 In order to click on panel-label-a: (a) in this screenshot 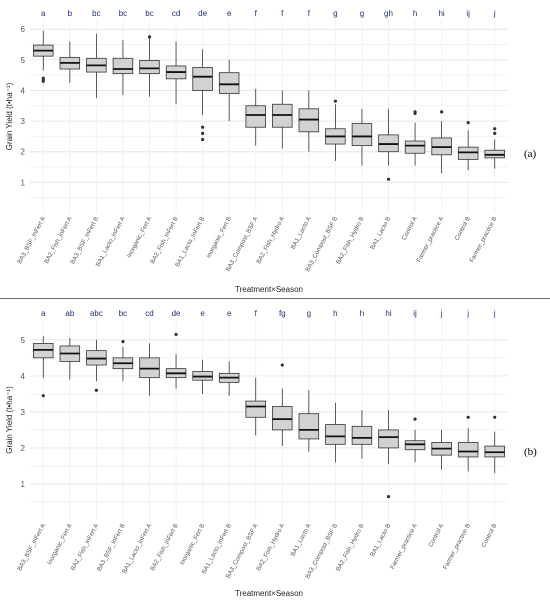, I will do `click(530, 154)`.